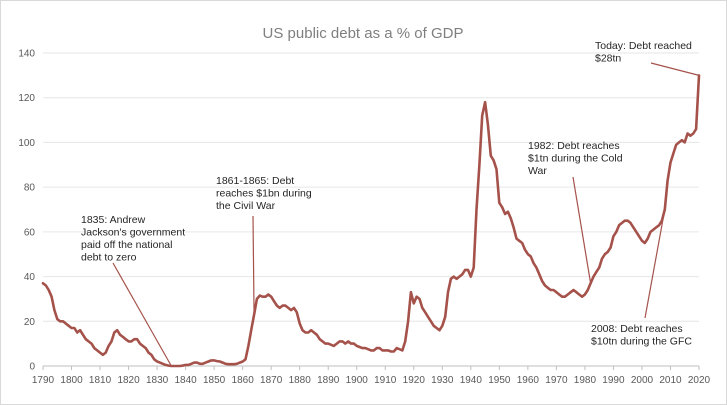 The image size is (727, 405). I want to click on x-tick-label: 1870, so click(271, 380).